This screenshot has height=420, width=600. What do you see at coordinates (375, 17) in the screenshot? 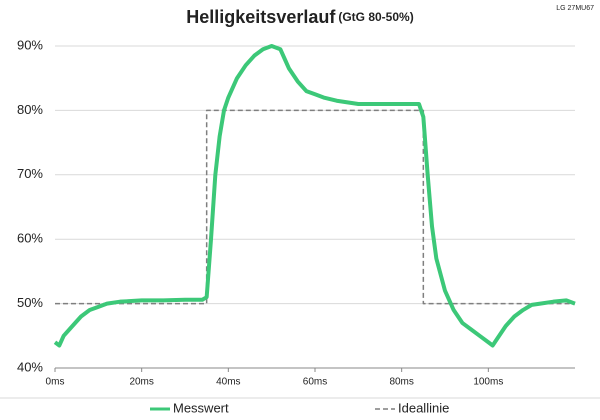
I see `subtitle: (GtG 80-50%)` at bounding box center [375, 17].